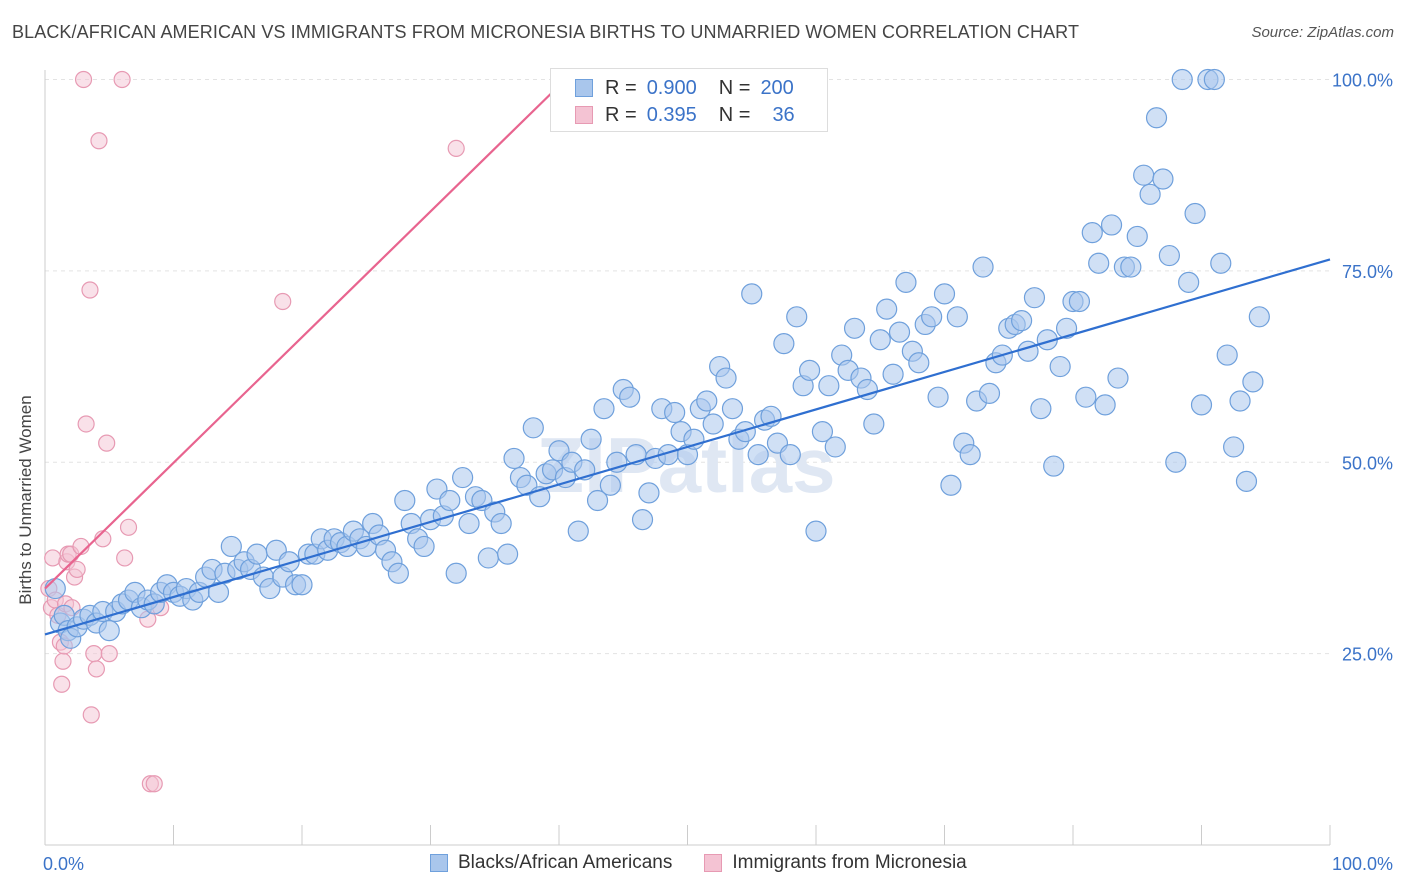 This screenshot has width=1406, height=892. Describe the element at coordinates (783, 114) in the screenshot. I see `legend-n-value: 36` at that location.